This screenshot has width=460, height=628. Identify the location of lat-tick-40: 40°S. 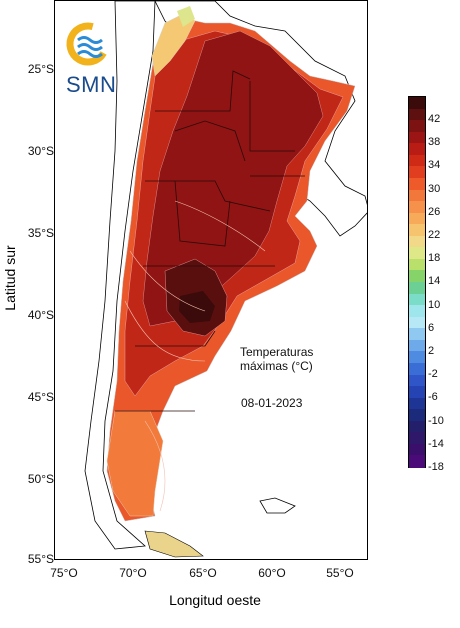
(40, 315).